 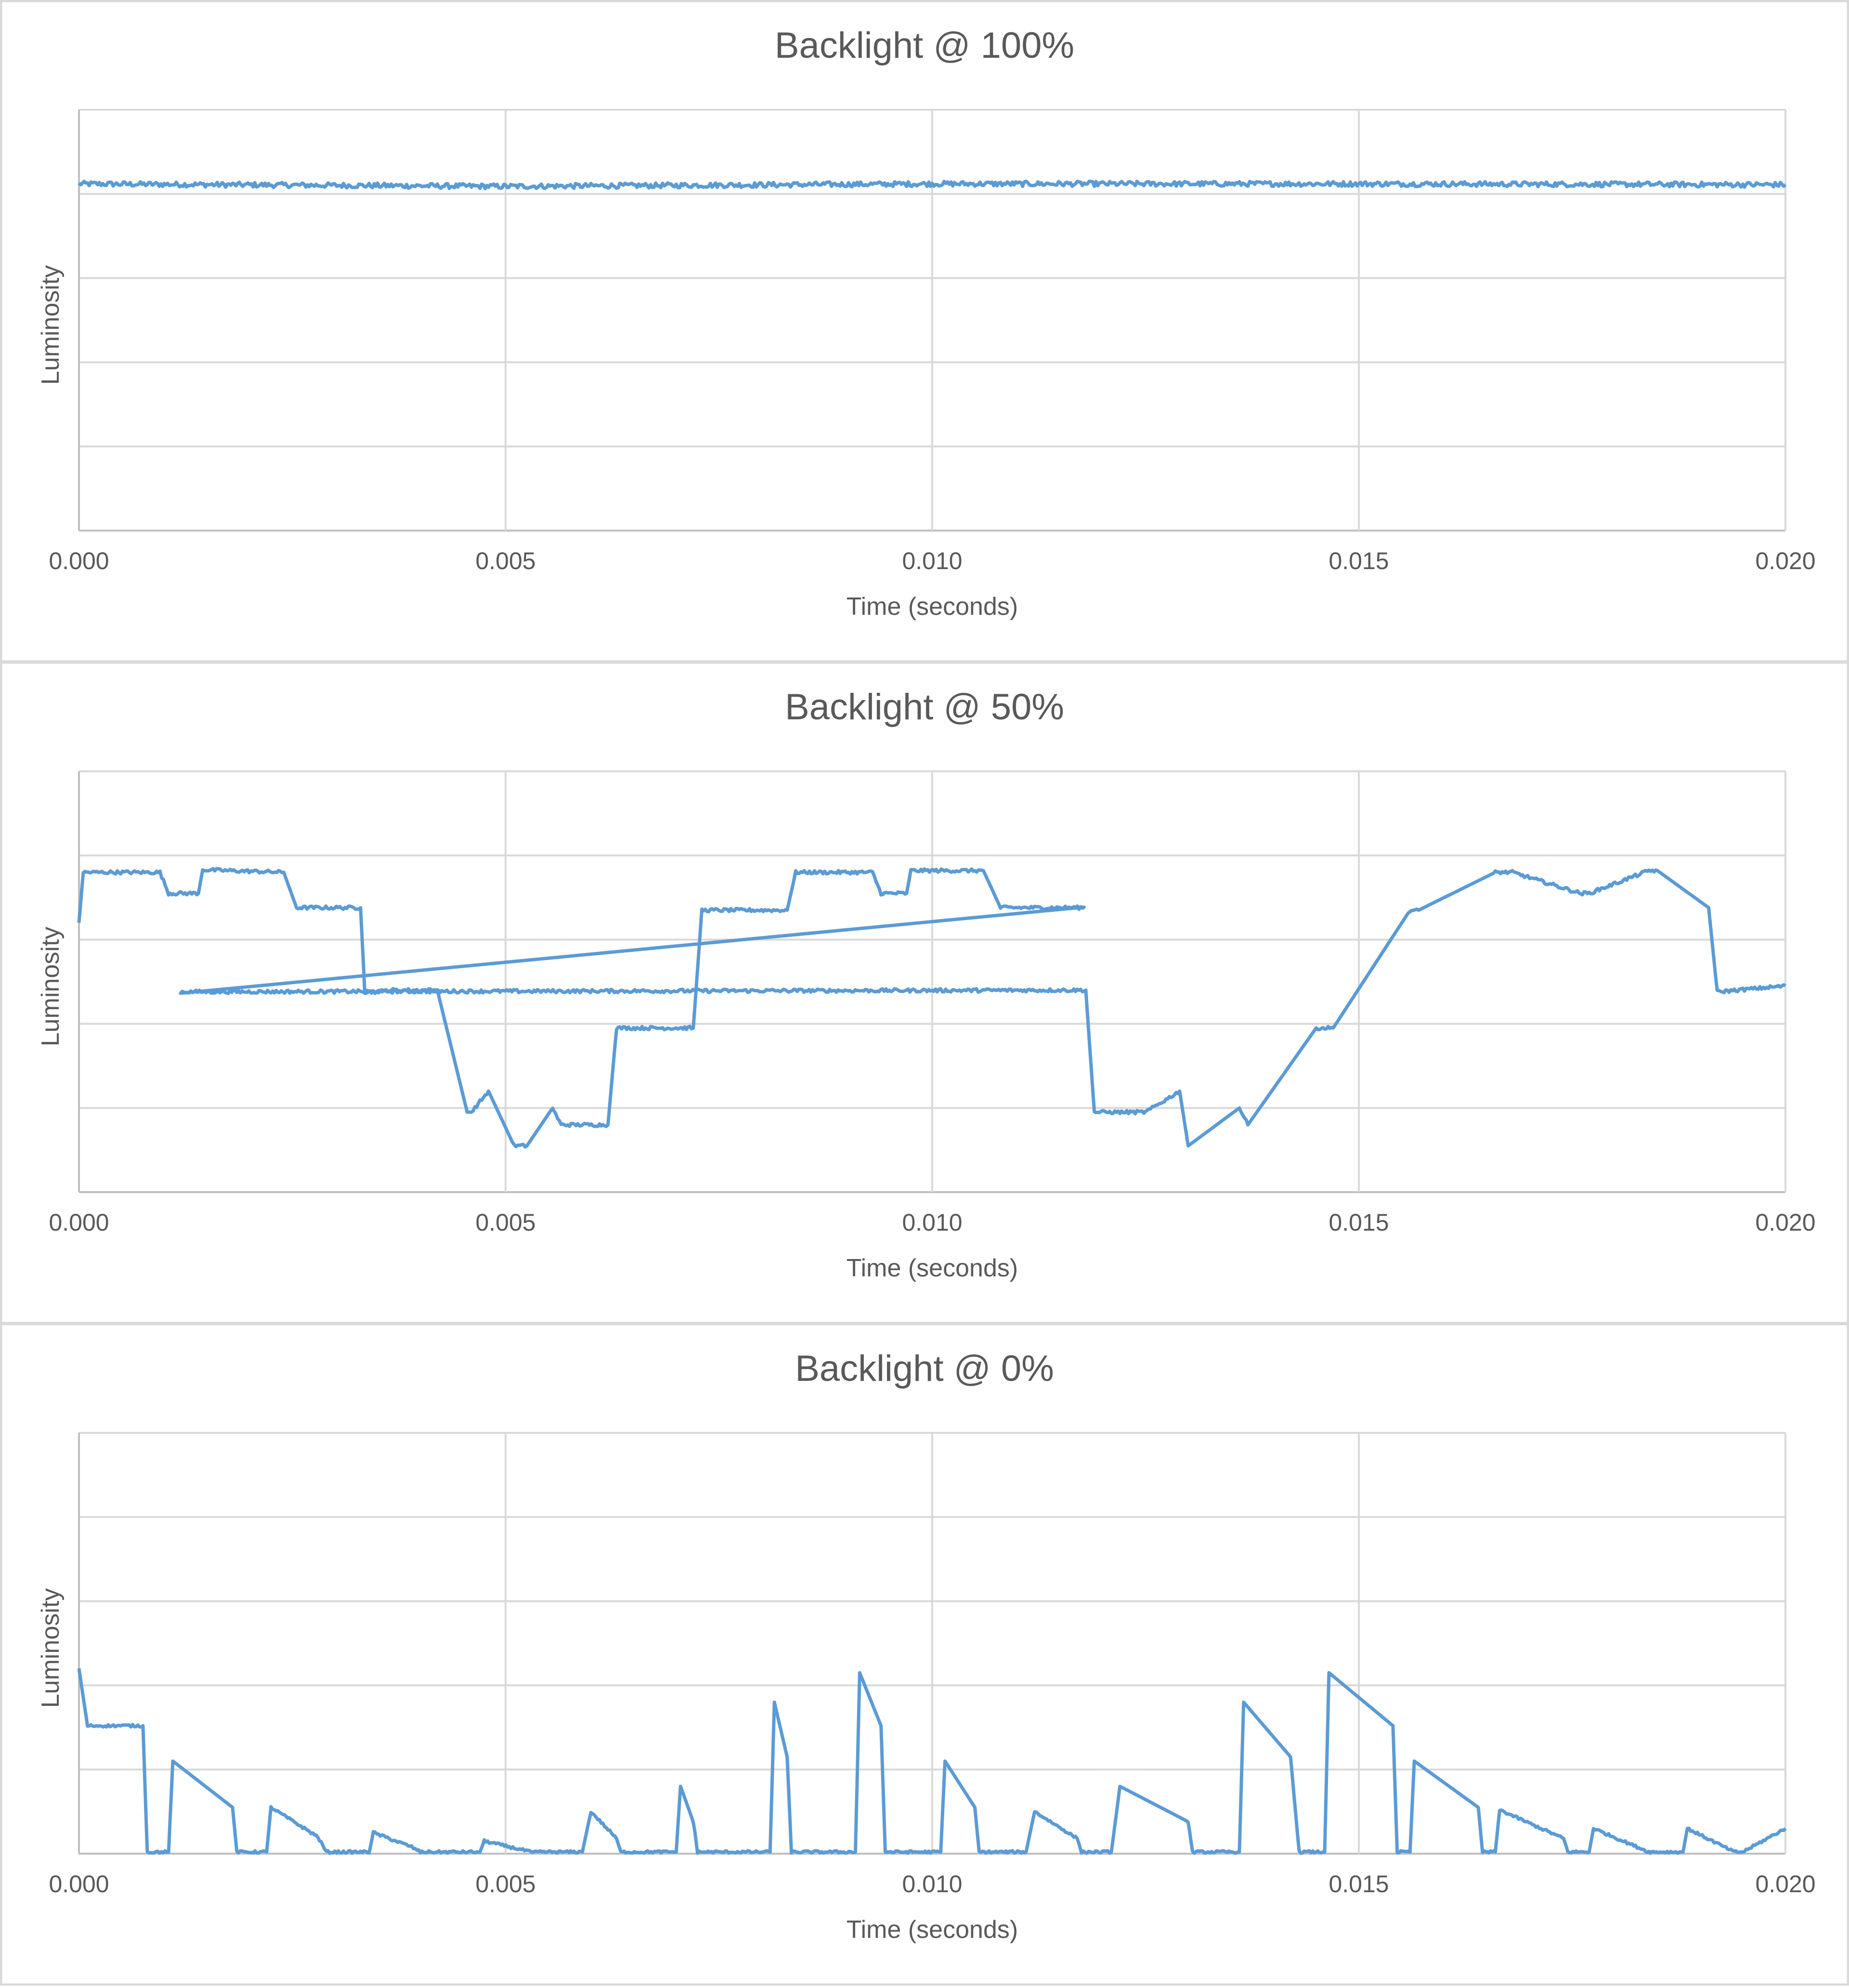 What do you see at coordinates (924, 45) in the screenshot?
I see `chart-title: Backlight @ 100%` at bounding box center [924, 45].